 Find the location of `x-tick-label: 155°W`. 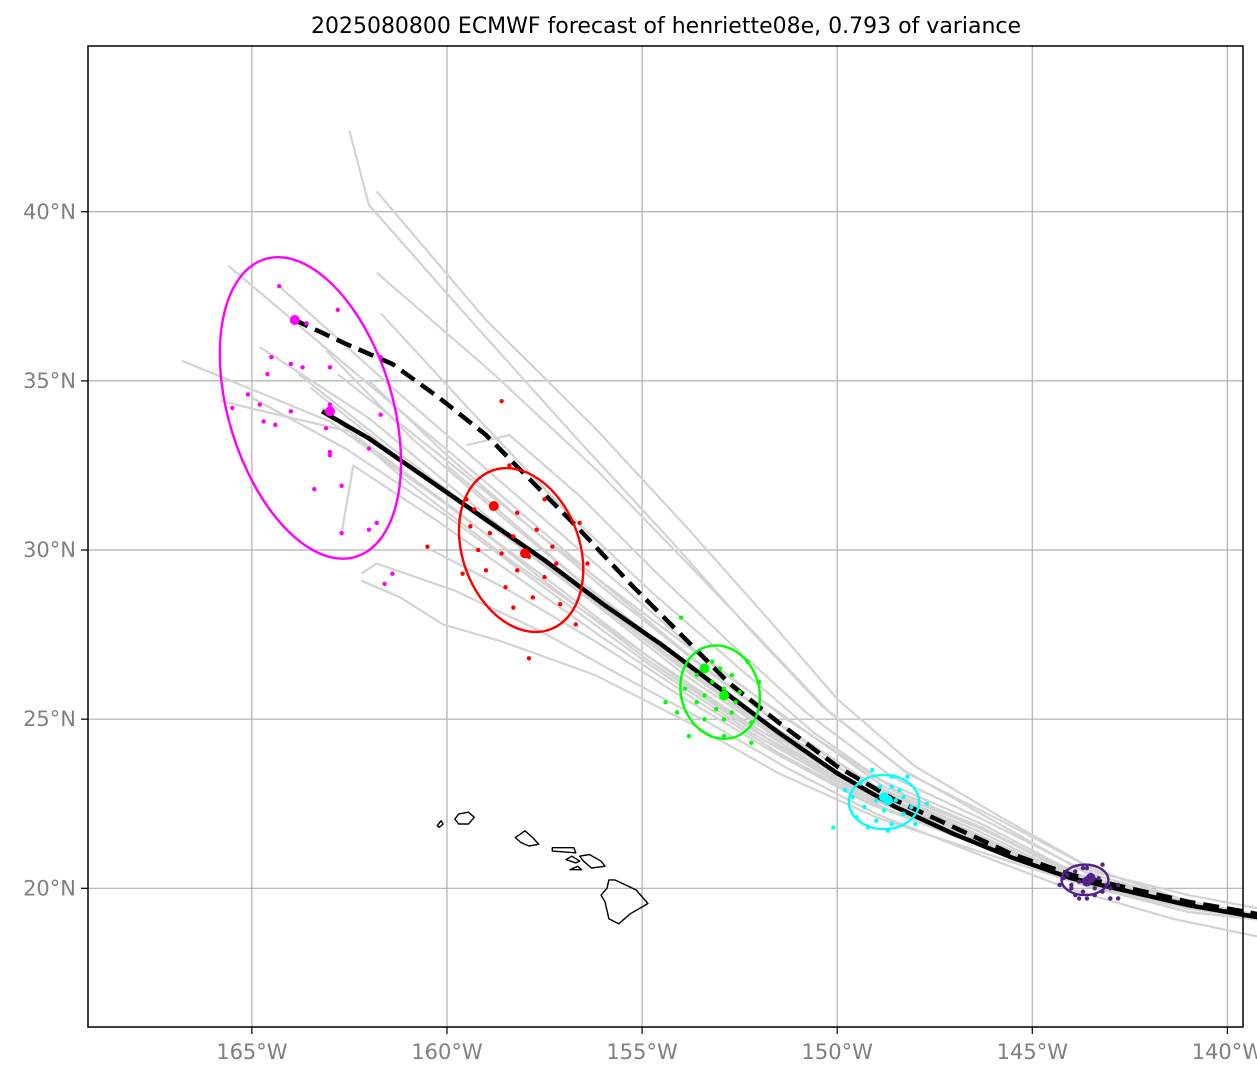

x-tick-label: 155°W is located at coordinates (642, 1052).